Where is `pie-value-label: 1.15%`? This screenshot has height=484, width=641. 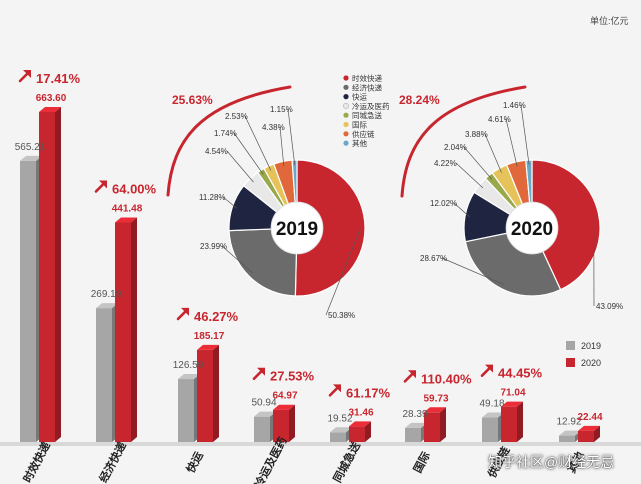
pie-value-label: 1.15% is located at coordinates (281, 109).